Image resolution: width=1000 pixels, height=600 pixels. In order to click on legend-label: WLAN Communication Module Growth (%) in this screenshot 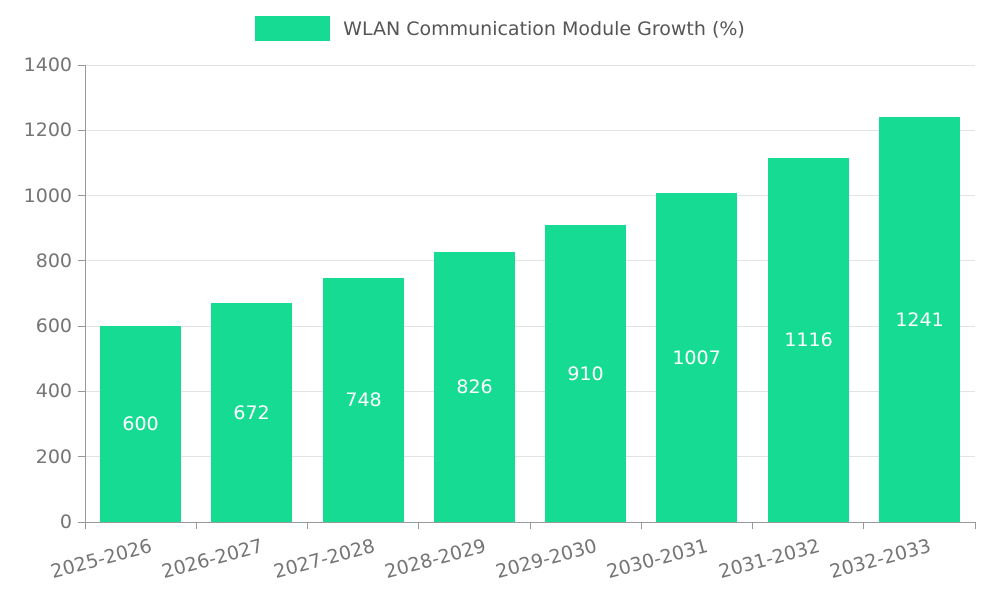, I will do `click(544, 28)`.